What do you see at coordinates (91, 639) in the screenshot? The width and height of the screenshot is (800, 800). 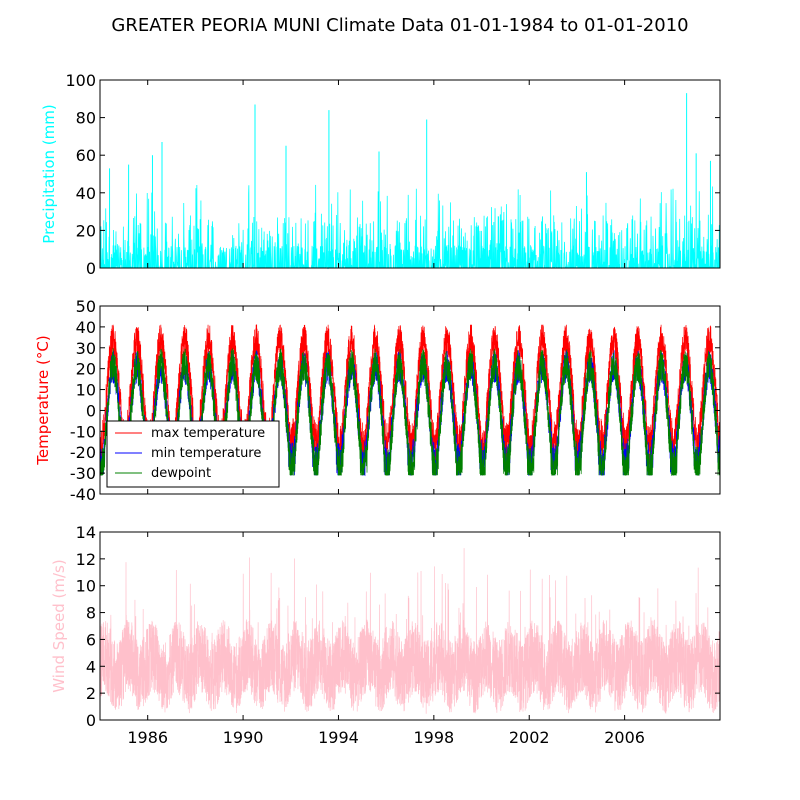 I see `y-tick-label: 6` at bounding box center [91, 639].